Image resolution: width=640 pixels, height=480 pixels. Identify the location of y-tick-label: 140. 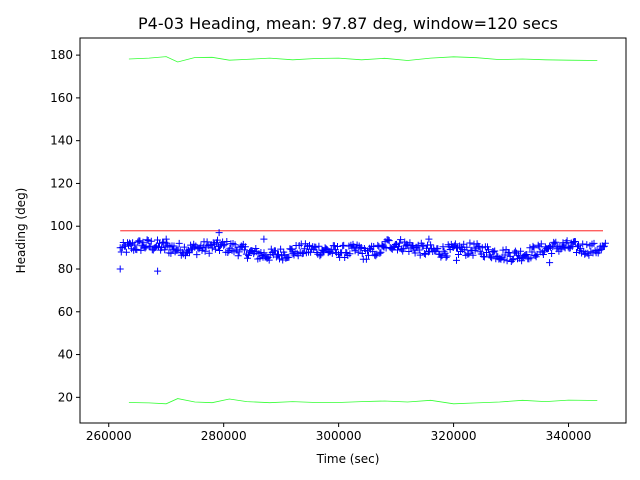
(61, 141).